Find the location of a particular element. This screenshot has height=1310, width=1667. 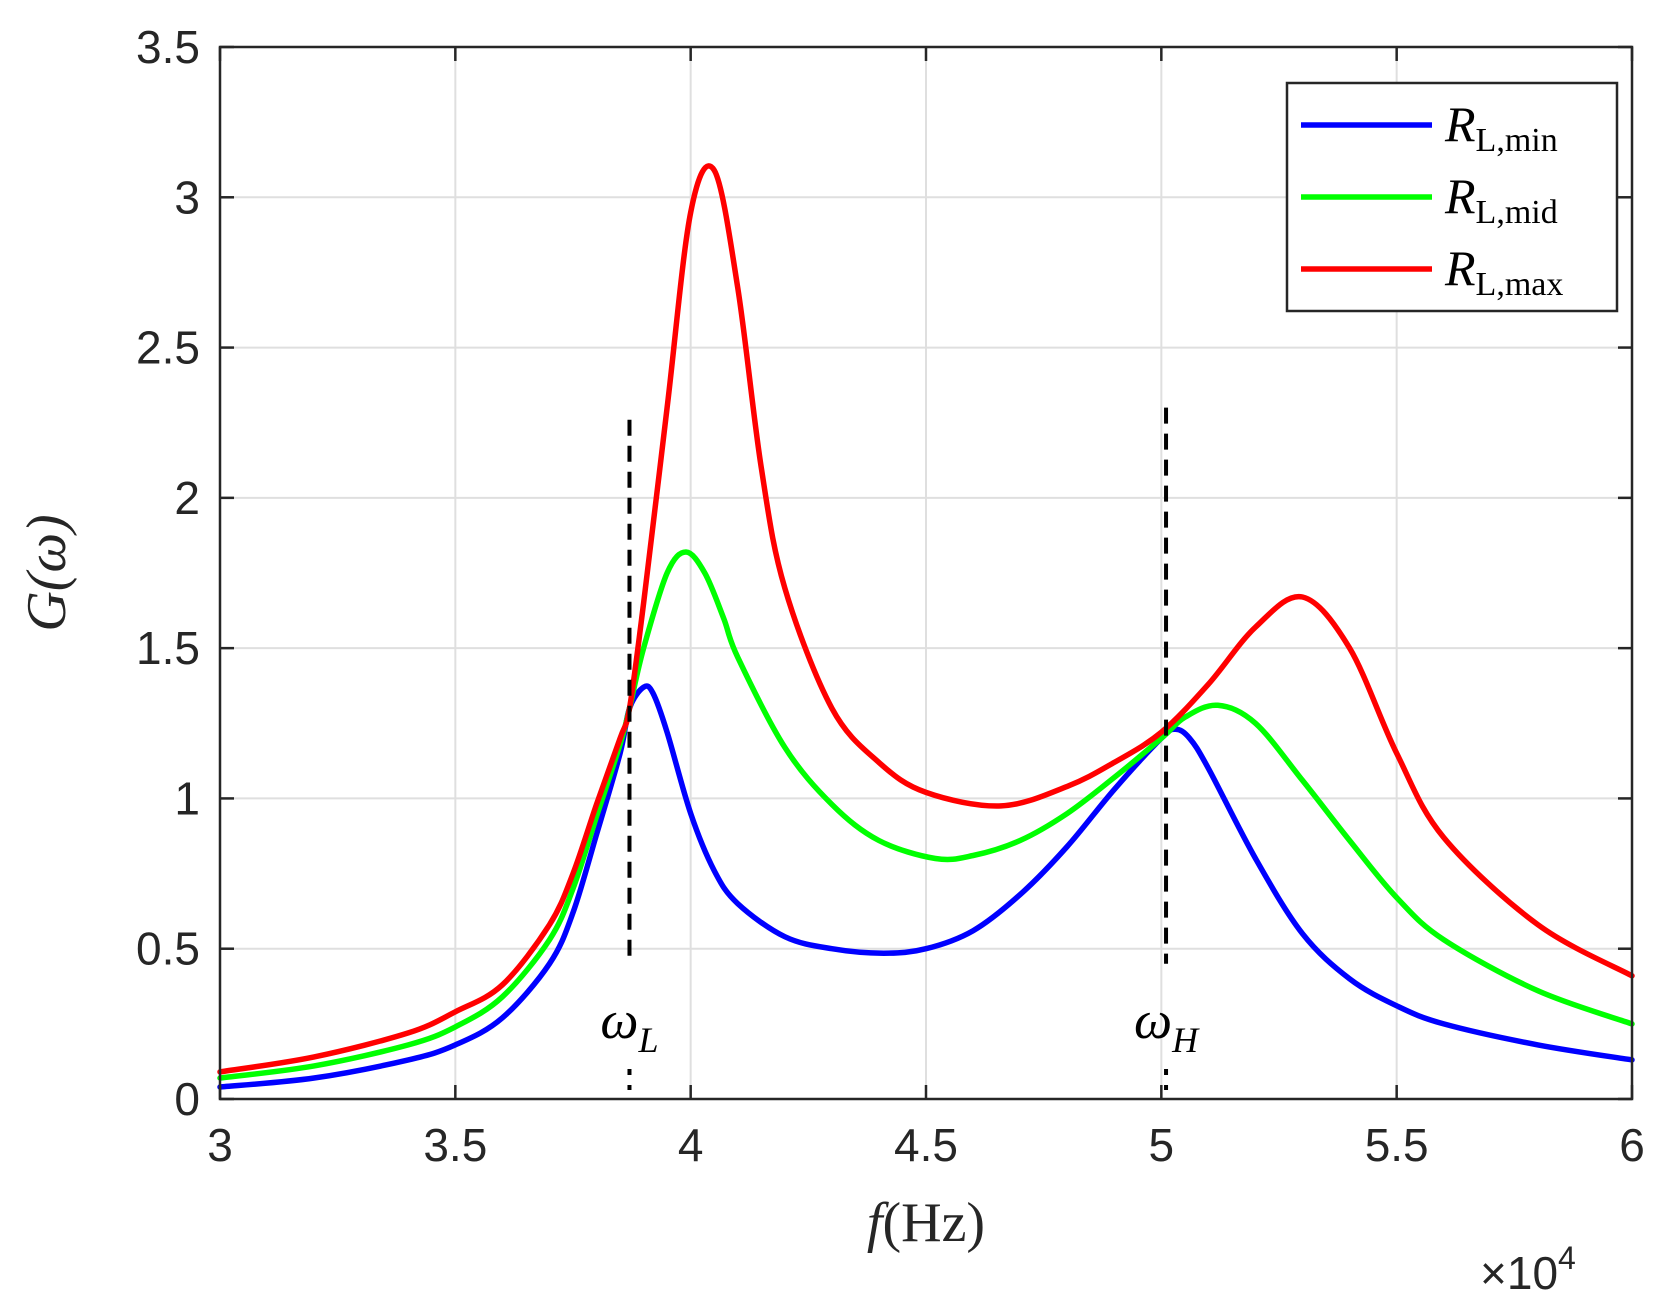

y-axis-label: G(ω) is located at coordinates (47, 572).